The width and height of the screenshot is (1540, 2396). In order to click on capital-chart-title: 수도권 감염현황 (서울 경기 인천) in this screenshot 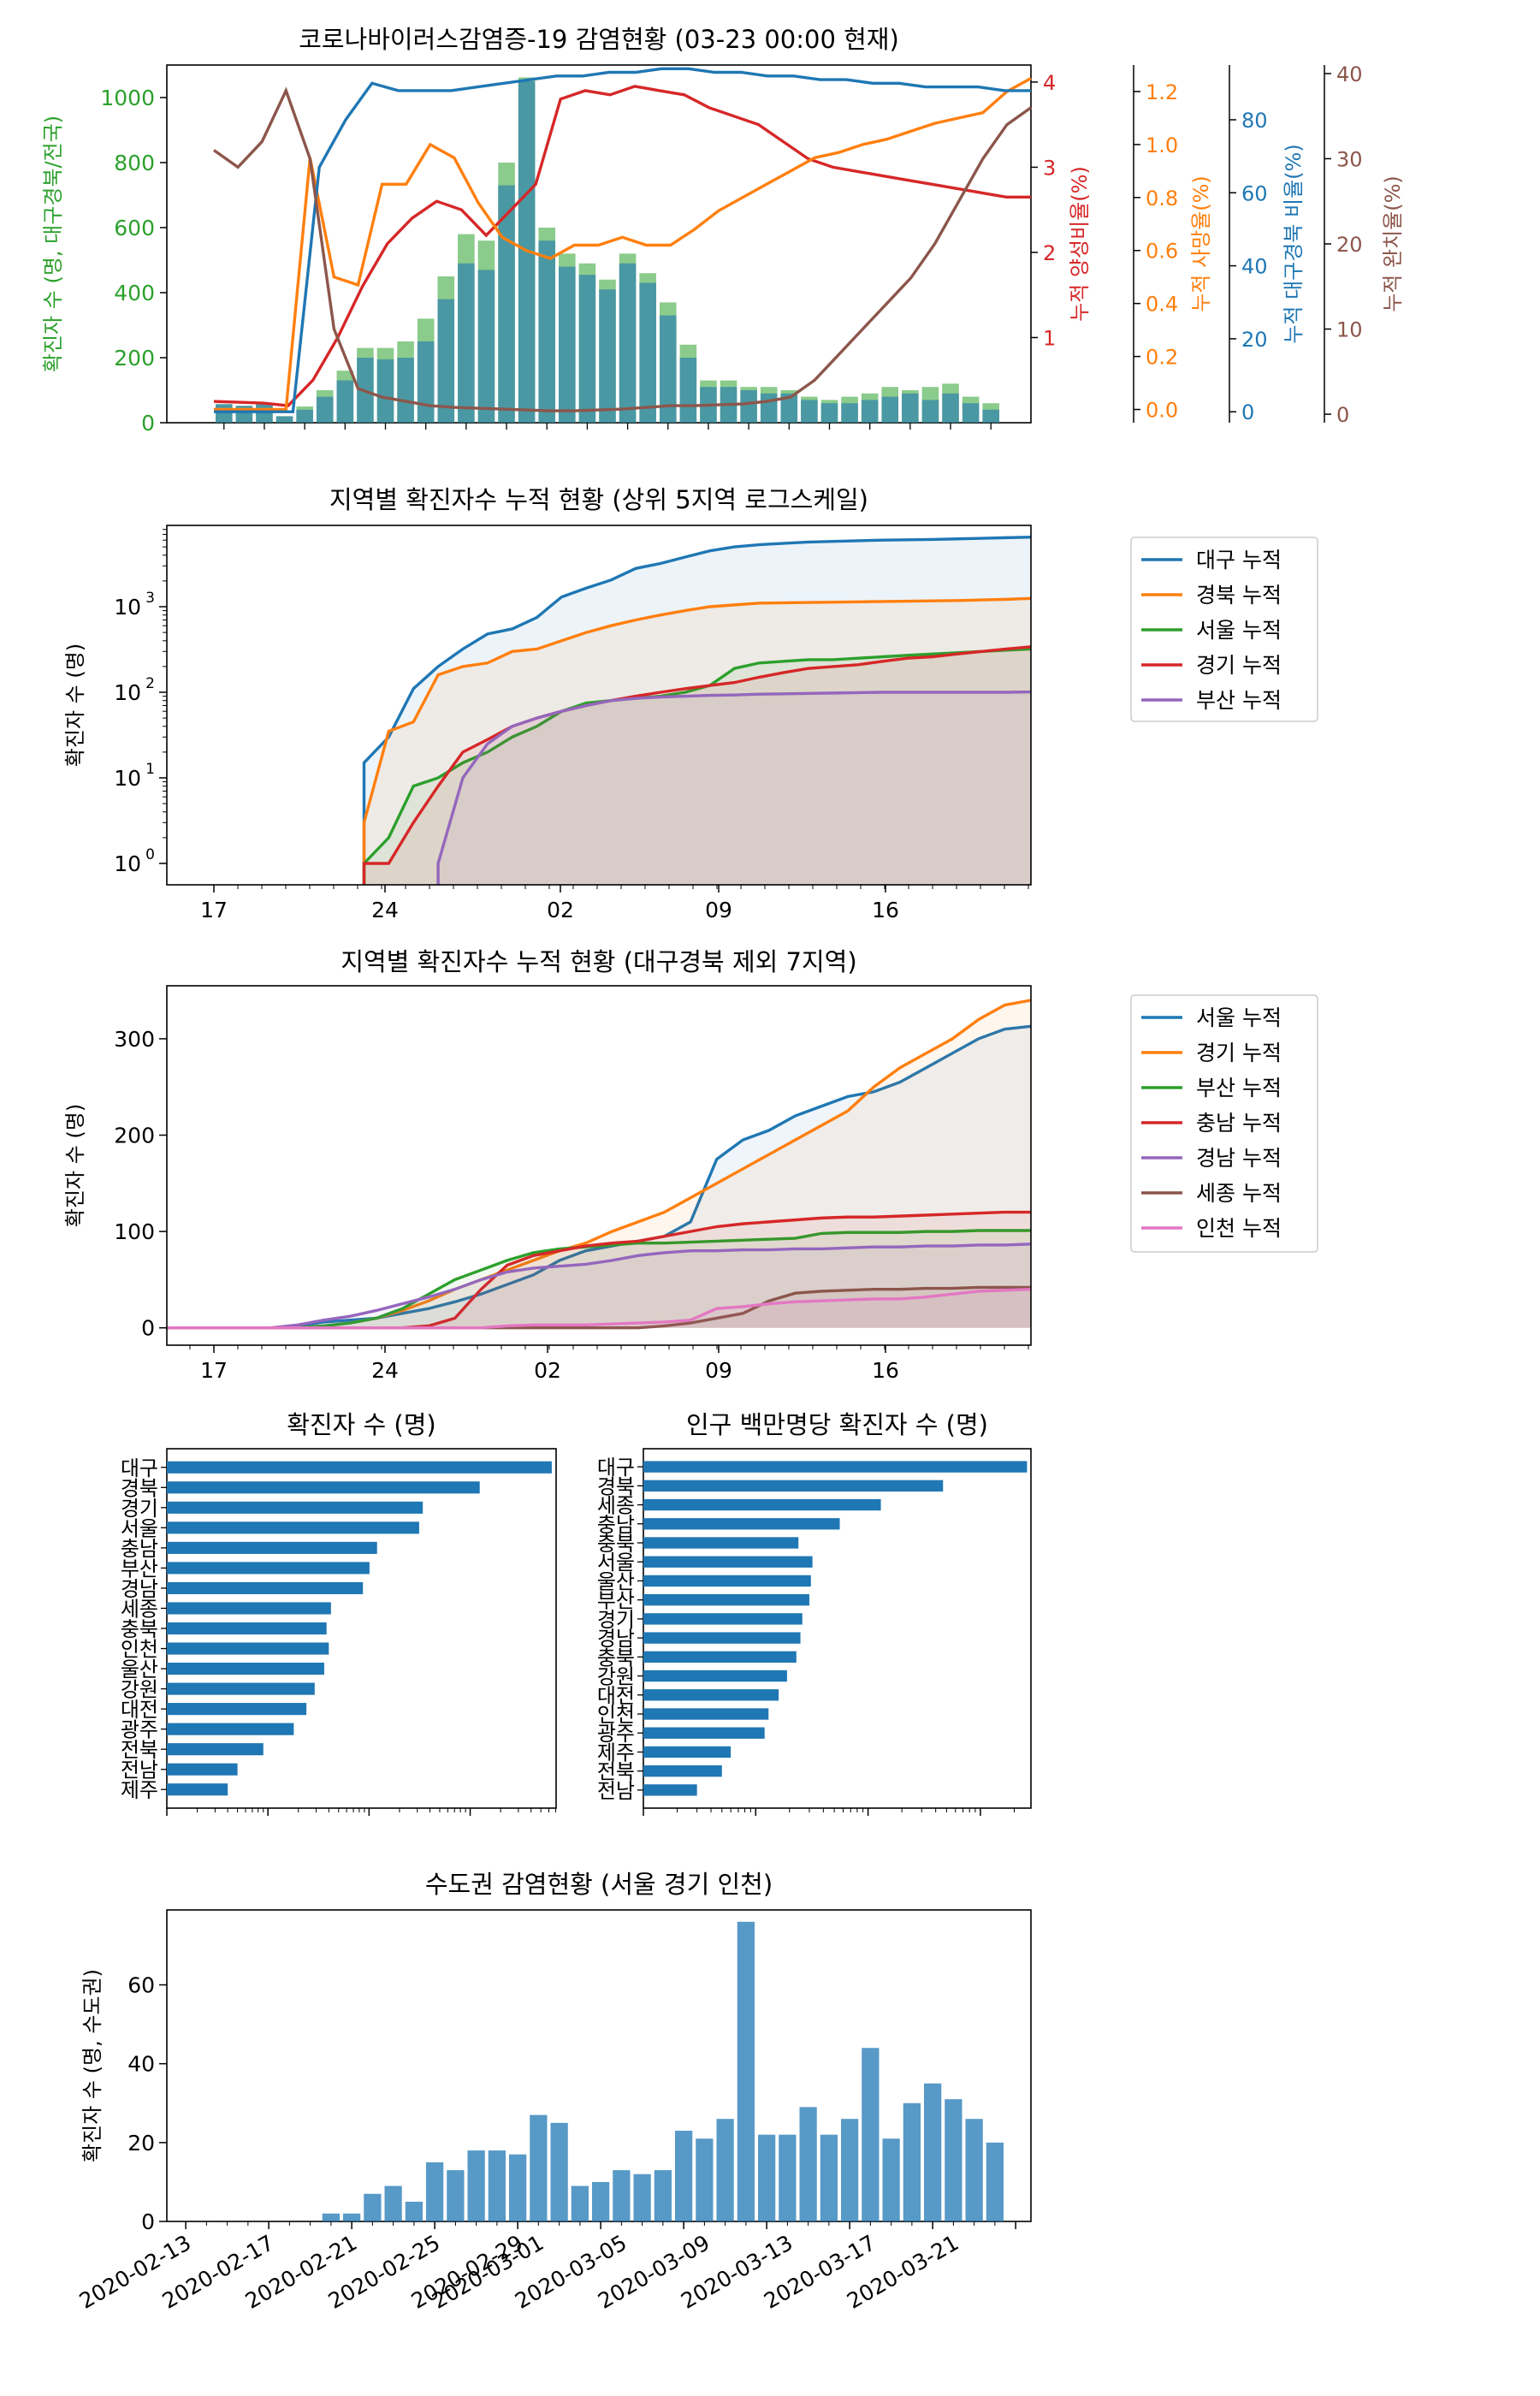, I will do `click(599, 1884)`.